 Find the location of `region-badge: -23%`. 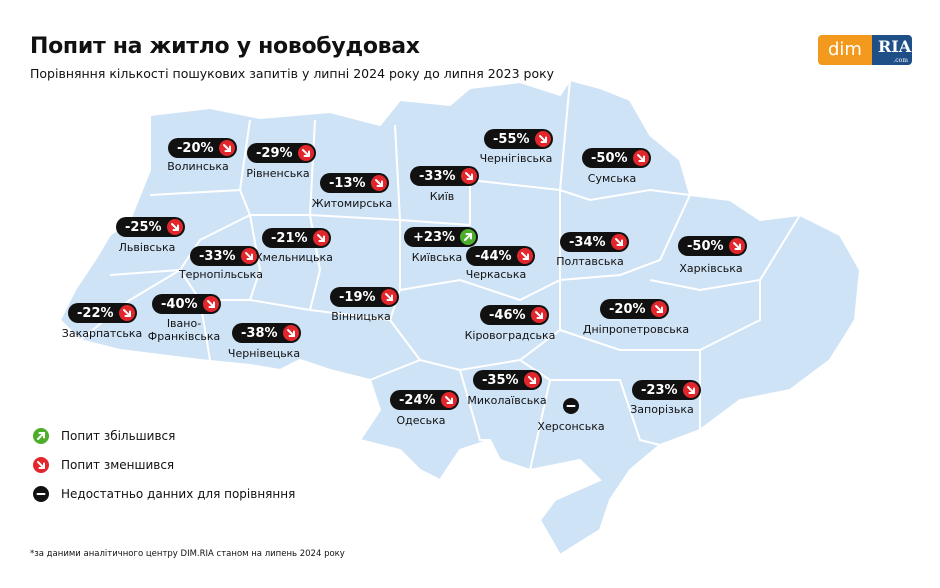

region-badge: -23% is located at coordinates (666, 390).